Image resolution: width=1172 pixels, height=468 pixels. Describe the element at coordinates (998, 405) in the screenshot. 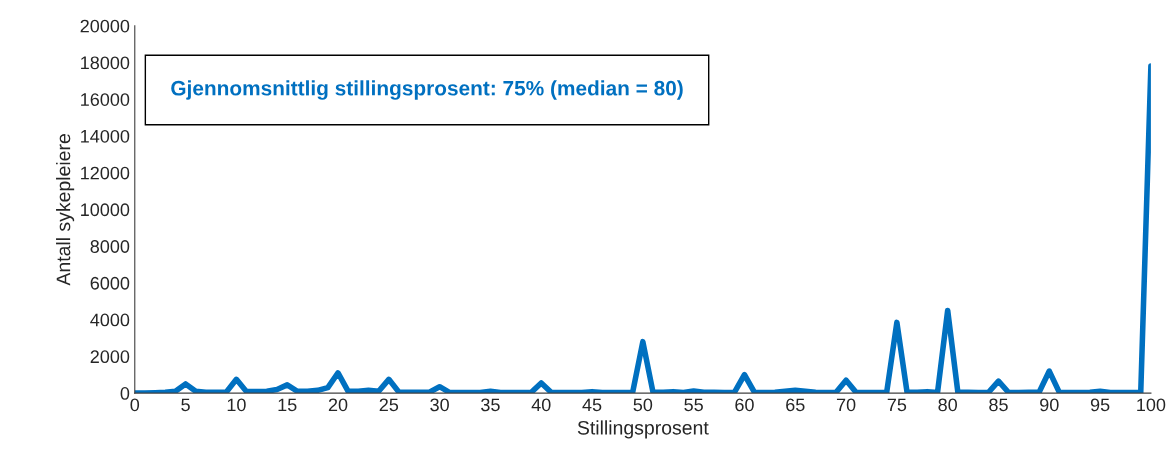

I see `x-tick-label: 85` at that location.